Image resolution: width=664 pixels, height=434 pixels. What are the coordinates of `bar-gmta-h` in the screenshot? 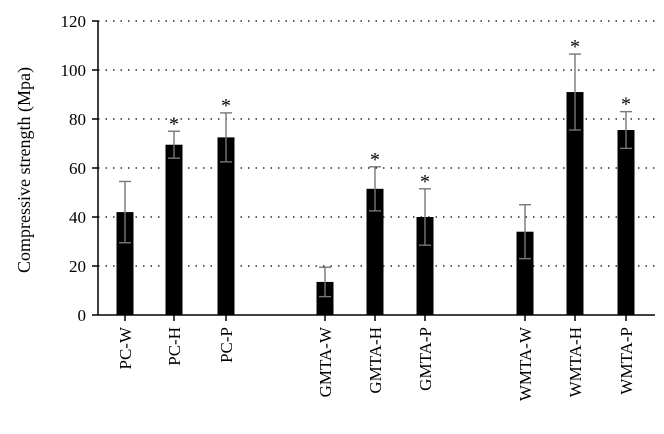 It's located at (375, 251).